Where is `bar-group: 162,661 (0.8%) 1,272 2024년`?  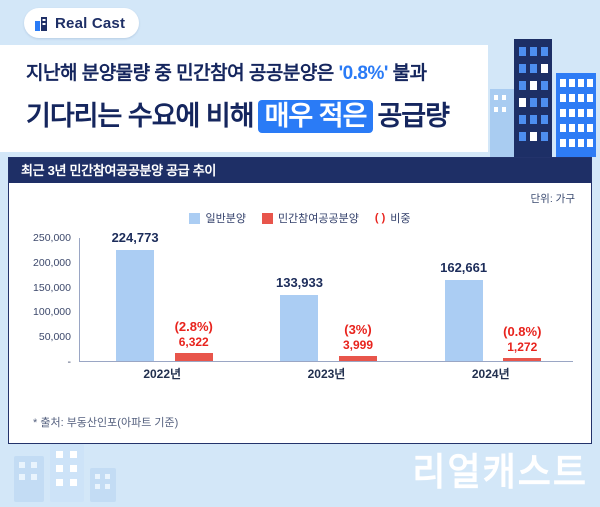
bar-group: 162,661 (0.8%) 1,272 2024년 is located at coordinates (491, 309).